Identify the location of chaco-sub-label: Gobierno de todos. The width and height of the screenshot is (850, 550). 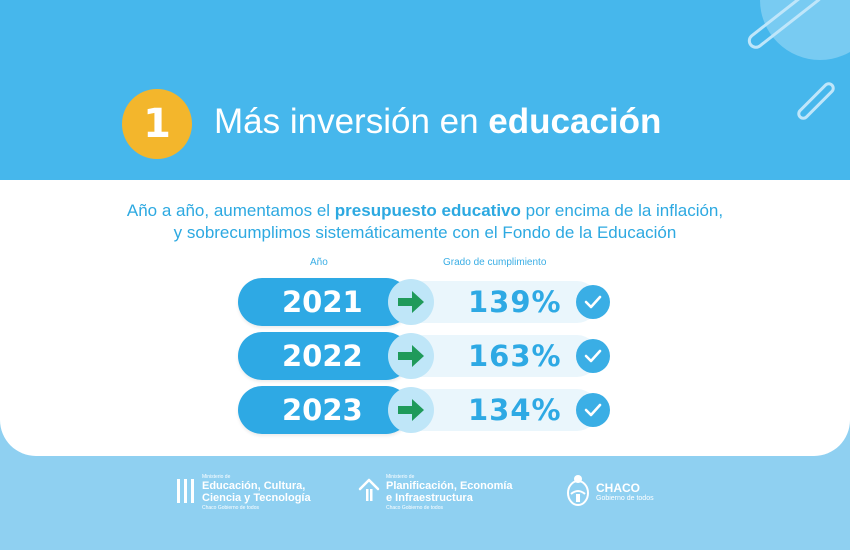
(625, 498).